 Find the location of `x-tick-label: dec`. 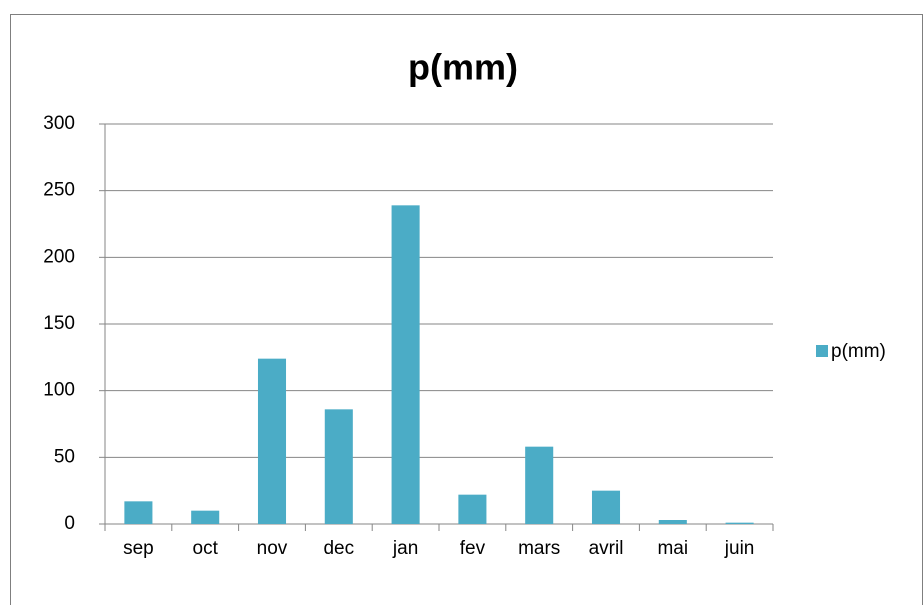

x-tick-label: dec is located at coordinates (338, 548).